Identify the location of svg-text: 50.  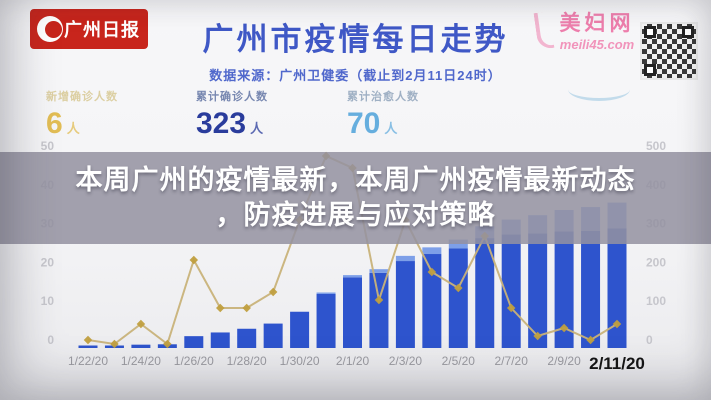
(48, 146).